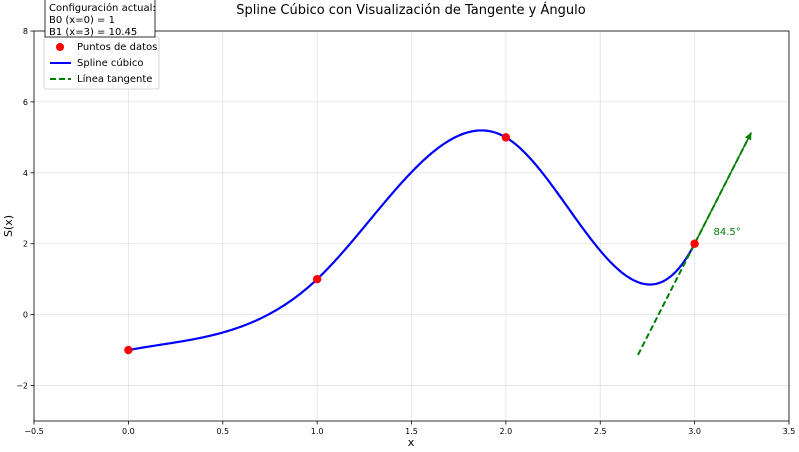 The width and height of the screenshot is (799, 452). What do you see at coordinates (789, 431) in the screenshot?
I see `x-tick-label: 3.5` at bounding box center [789, 431].